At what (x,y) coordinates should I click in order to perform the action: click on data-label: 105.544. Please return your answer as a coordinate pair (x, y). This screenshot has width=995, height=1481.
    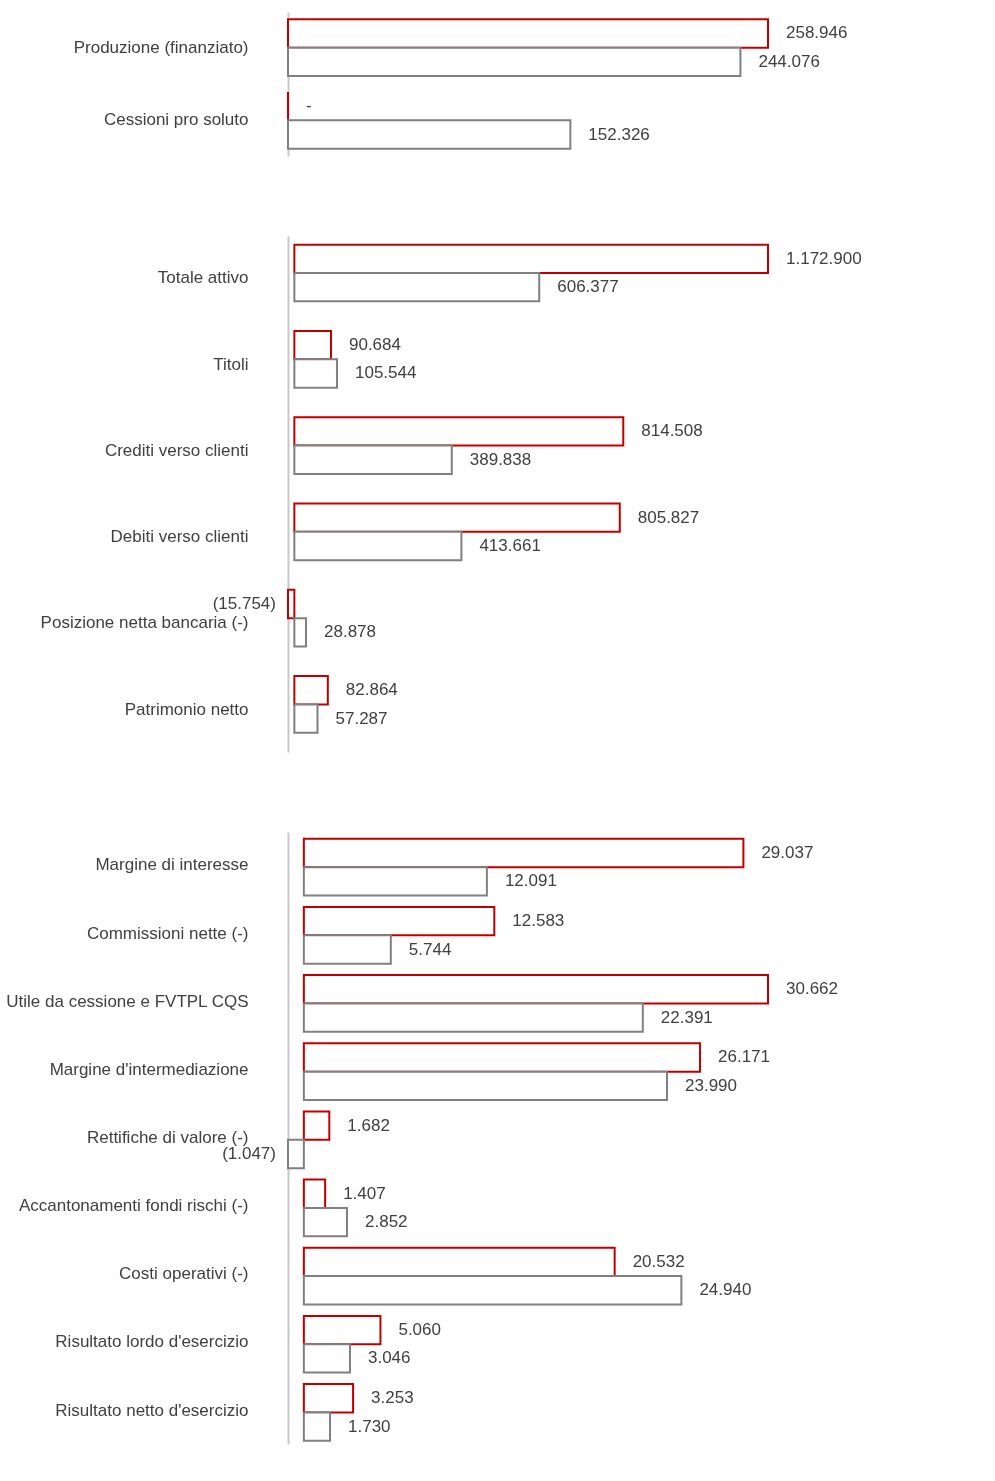
    Looking at the image, I should click on (385, 373).